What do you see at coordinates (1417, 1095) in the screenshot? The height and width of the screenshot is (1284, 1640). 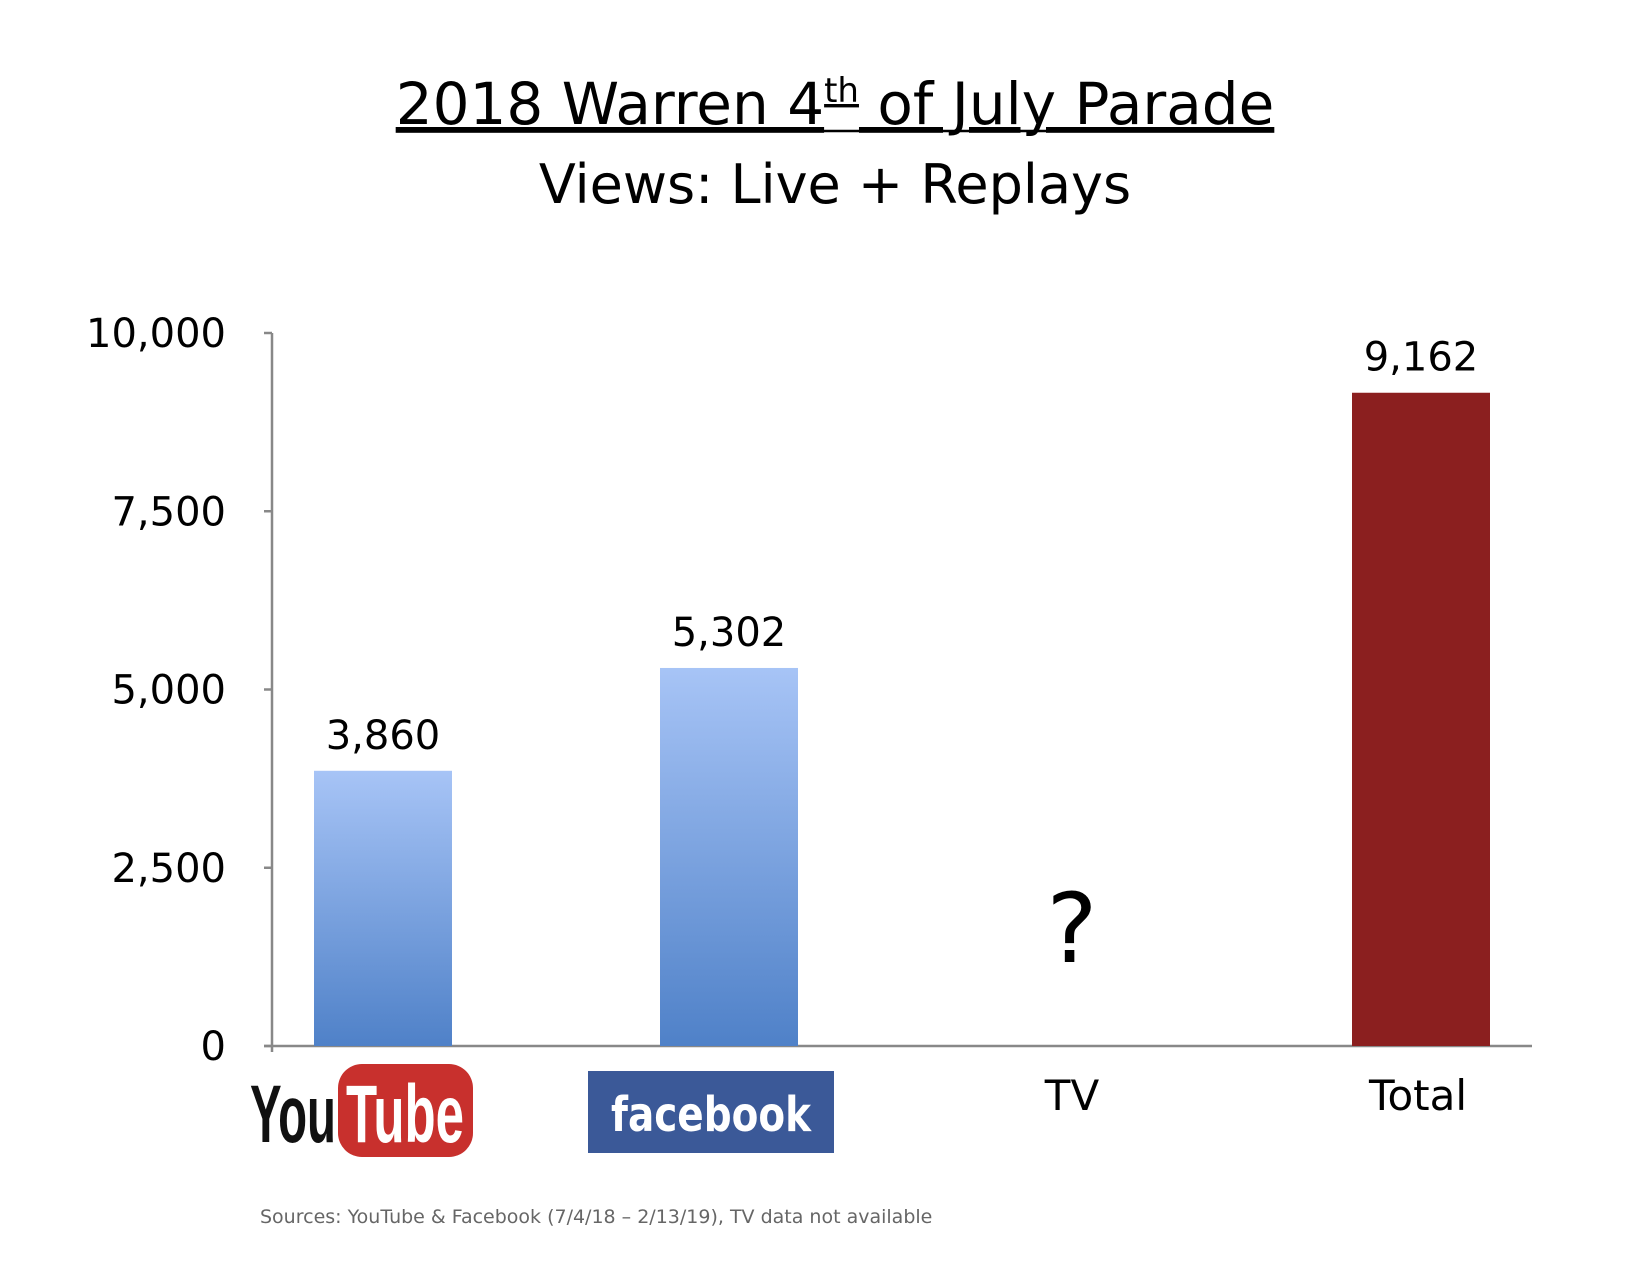 I see `category-label: Total` at bounding box center [1417, 1095].